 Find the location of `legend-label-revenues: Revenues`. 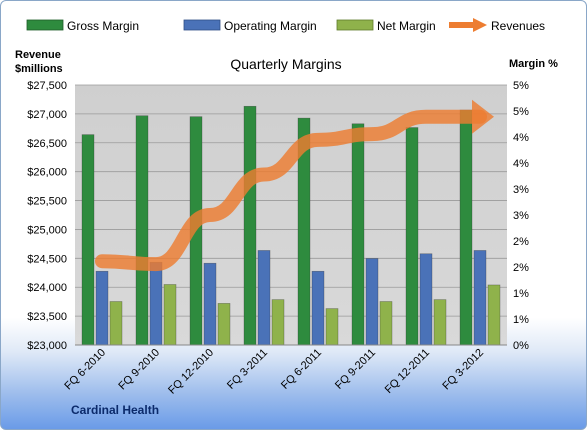

legend-label-revenues: Revenues is located at coordinates (518, 26).